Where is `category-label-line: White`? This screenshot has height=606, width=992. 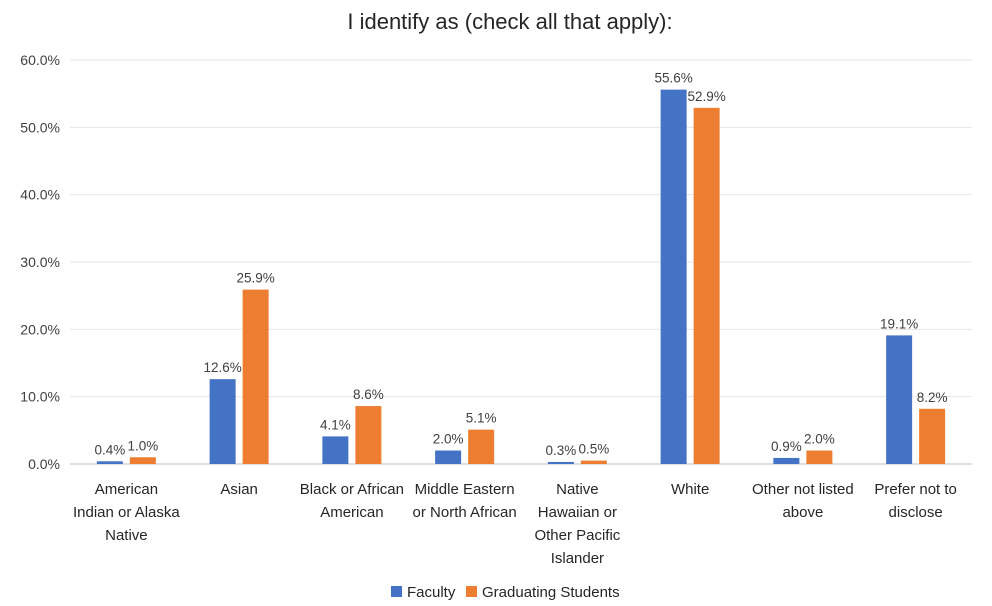
category-label-line: White is located at coordinates (690, 489).